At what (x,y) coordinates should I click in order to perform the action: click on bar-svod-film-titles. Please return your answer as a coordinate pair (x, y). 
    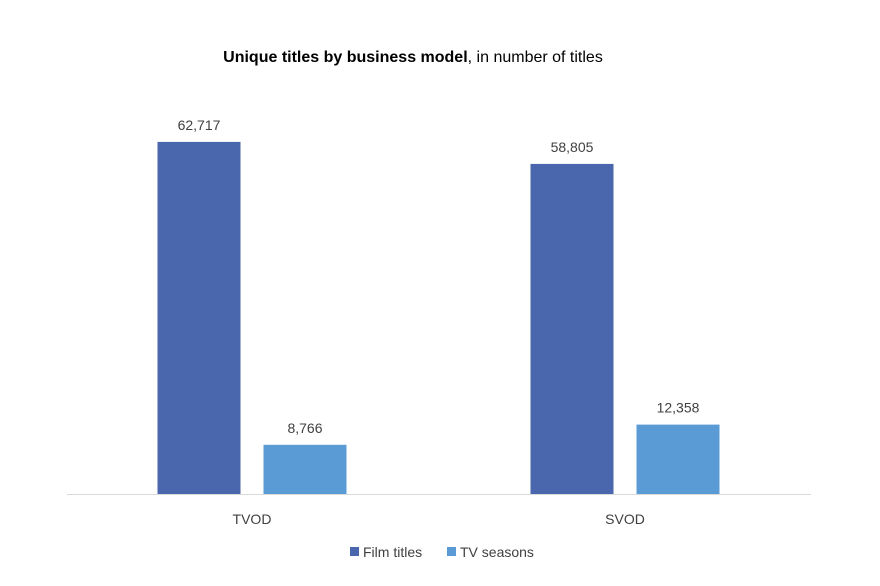
    Looking at the image, I should click on (572, 328).